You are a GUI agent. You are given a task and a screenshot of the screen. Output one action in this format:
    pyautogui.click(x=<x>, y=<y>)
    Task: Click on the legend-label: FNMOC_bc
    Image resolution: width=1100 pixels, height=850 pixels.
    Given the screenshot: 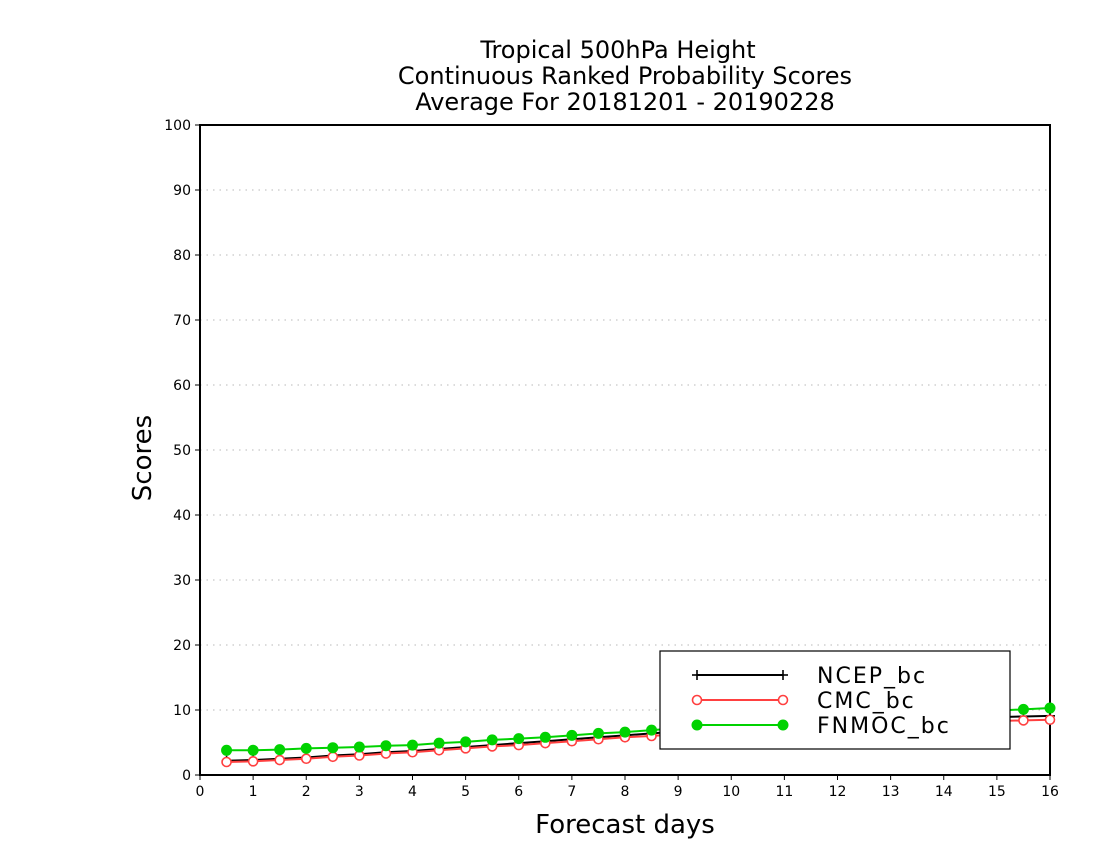 What is the action you would take?
    pyautogui.click(x=884, y=726)
    